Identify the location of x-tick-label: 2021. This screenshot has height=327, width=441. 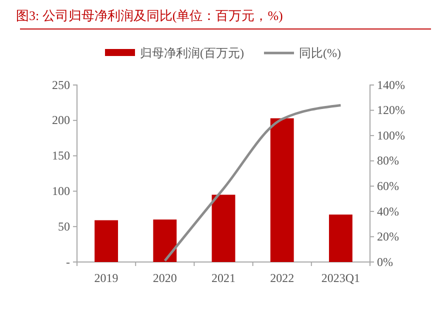
(224, 278).